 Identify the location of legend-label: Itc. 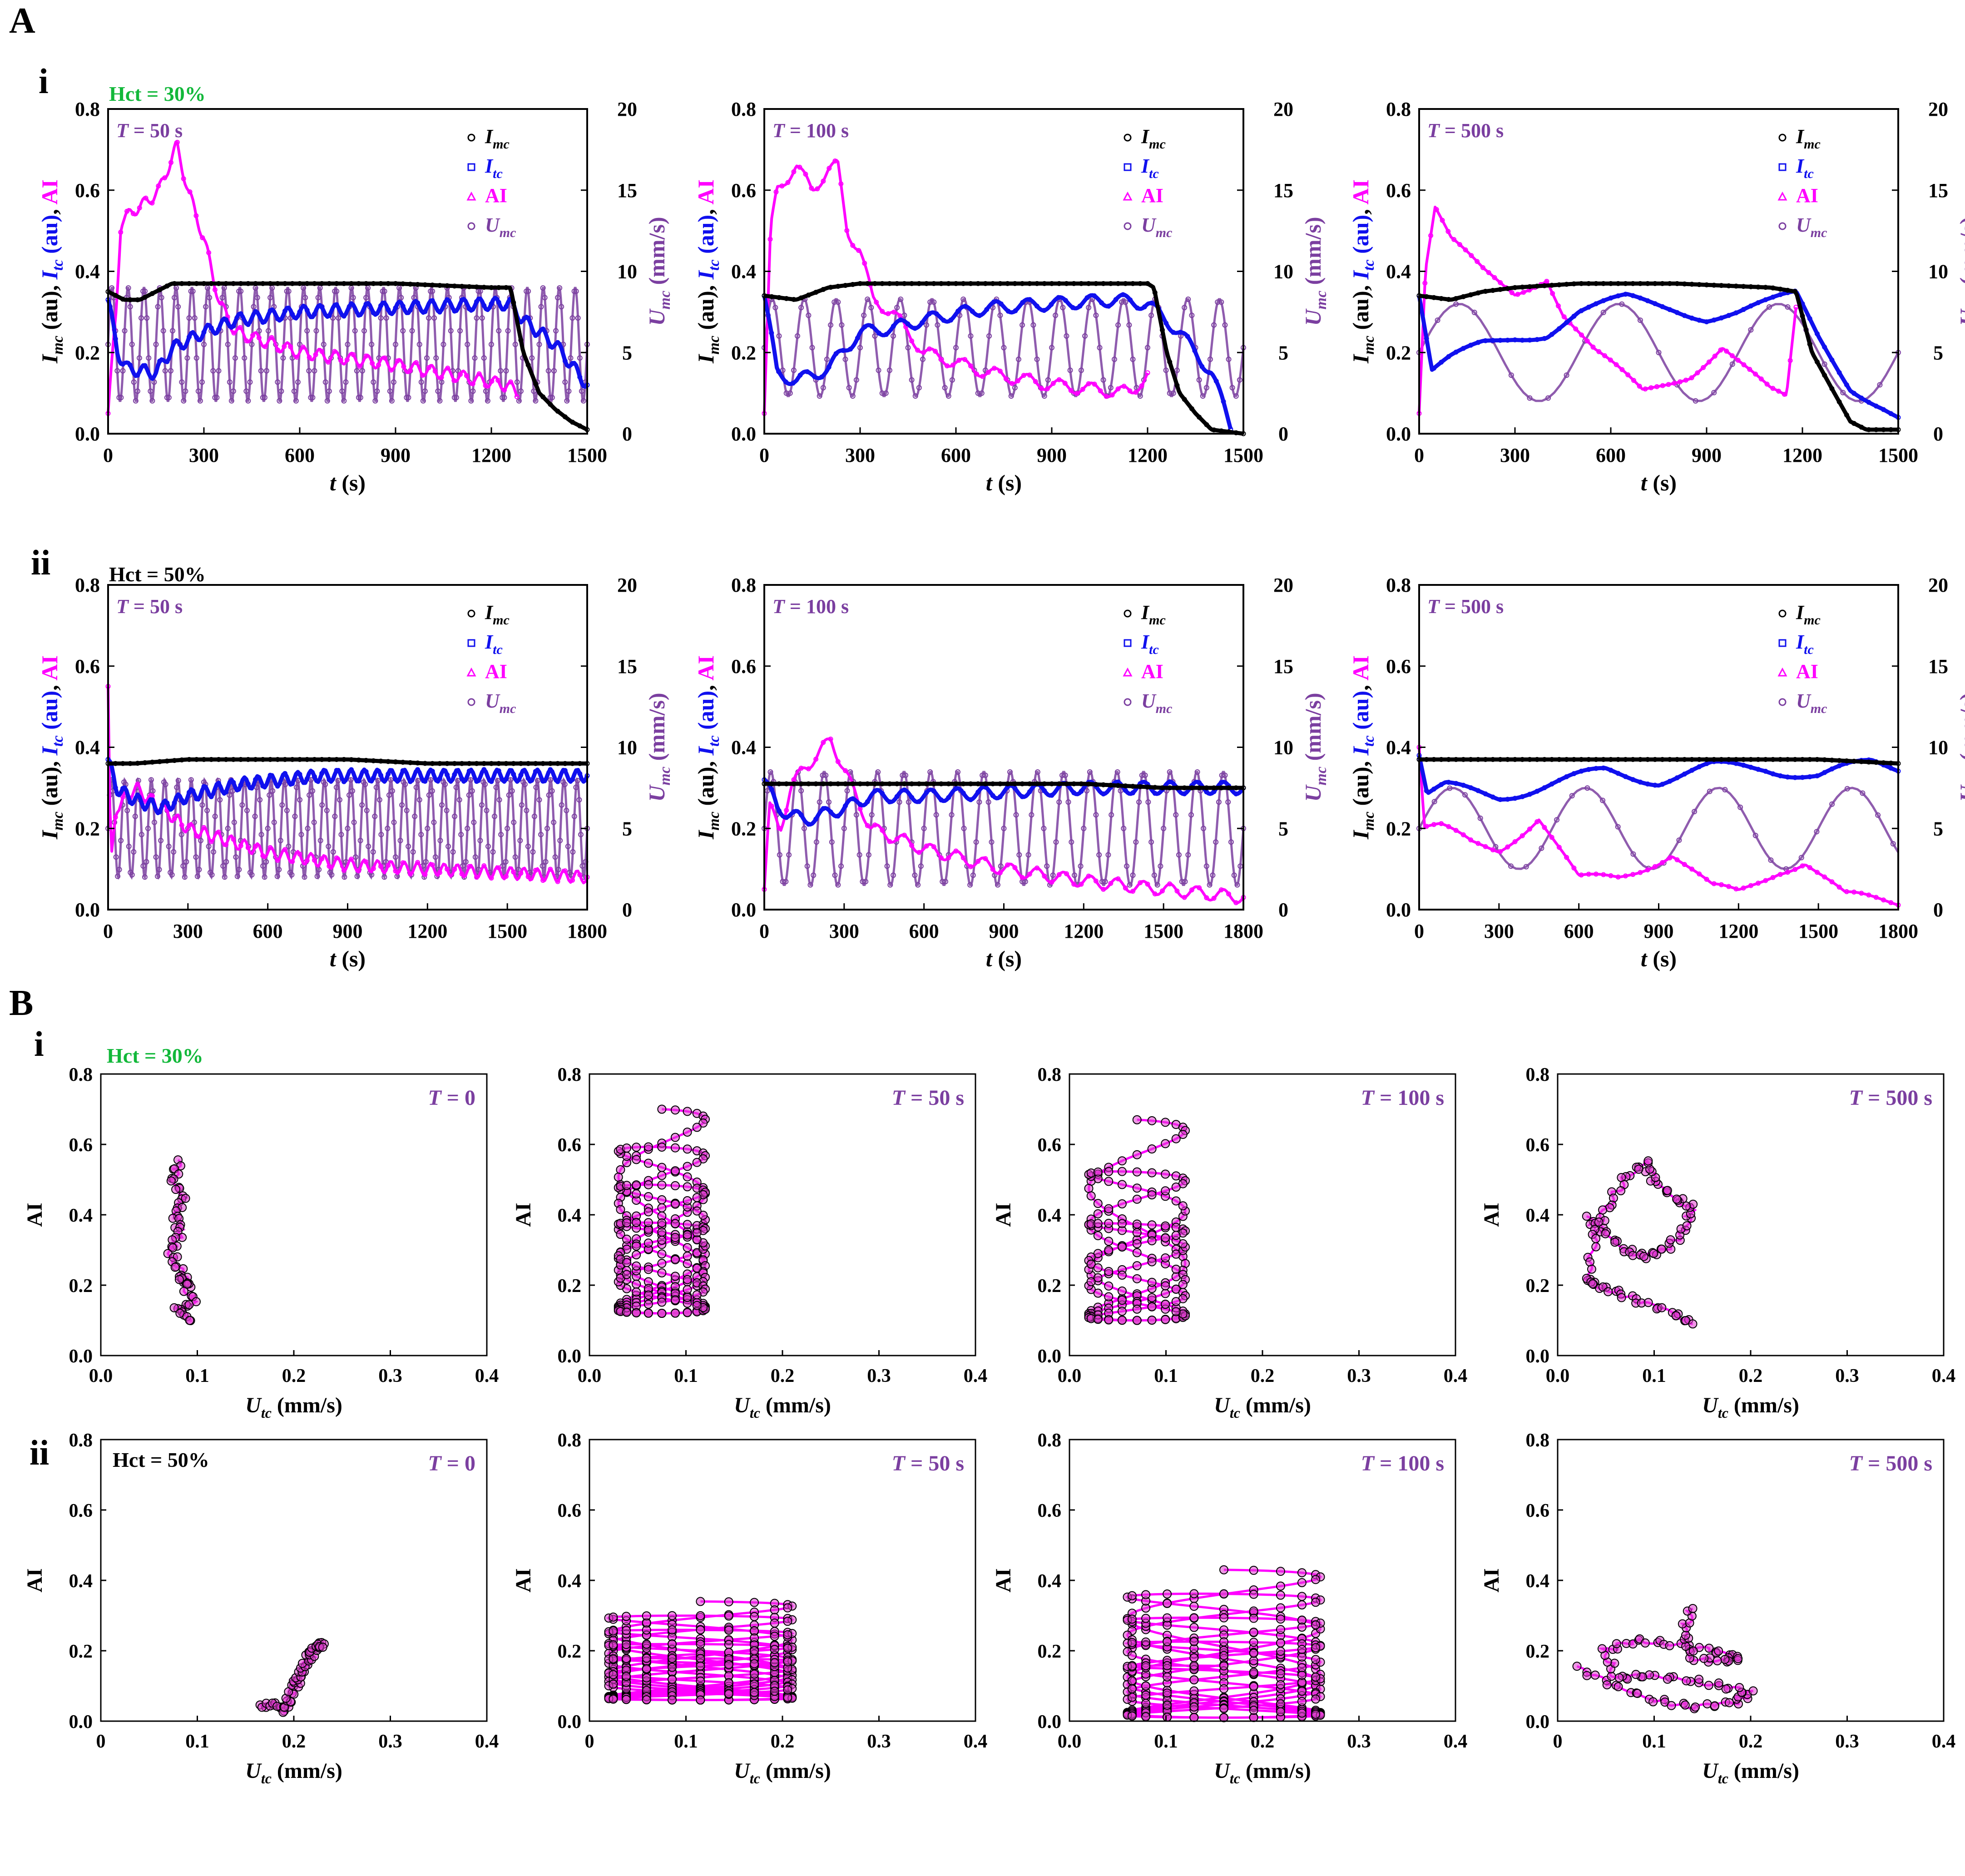
(494, 168).